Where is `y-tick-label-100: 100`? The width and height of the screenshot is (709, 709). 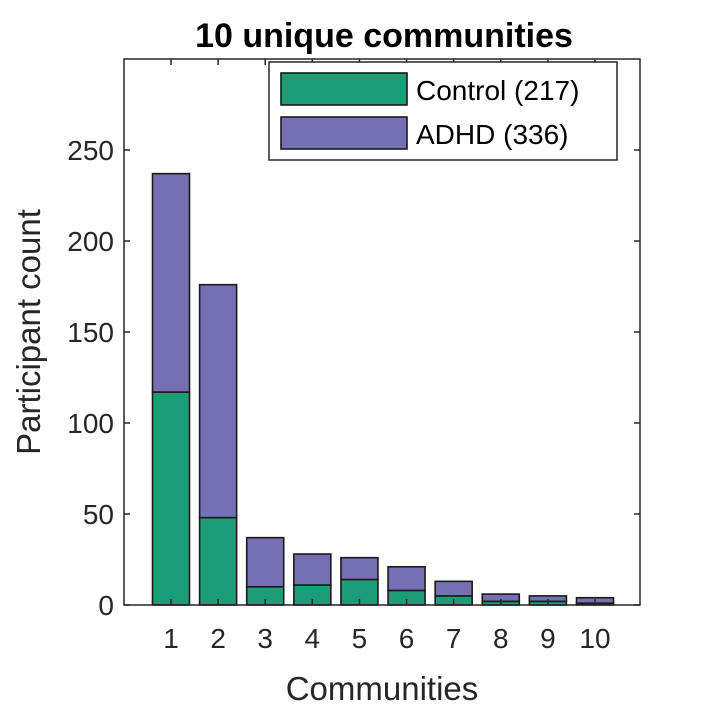 y-tick-label-100: 100 is located at coordinates (90, 423).